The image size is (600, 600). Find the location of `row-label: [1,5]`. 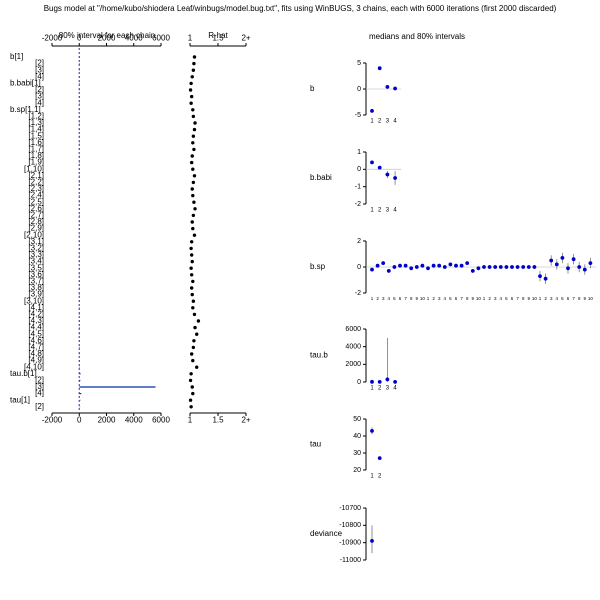

row-label: [1,5] is located at coordinates (36, 135).